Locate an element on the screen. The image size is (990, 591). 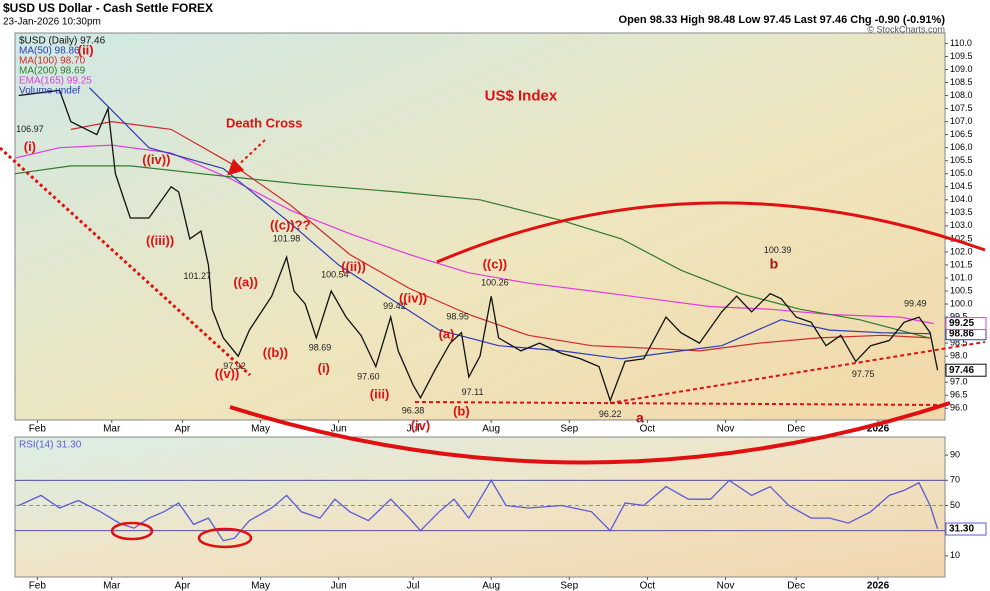
y-tick-label: 104.0 is located at coordinates (961, 199).